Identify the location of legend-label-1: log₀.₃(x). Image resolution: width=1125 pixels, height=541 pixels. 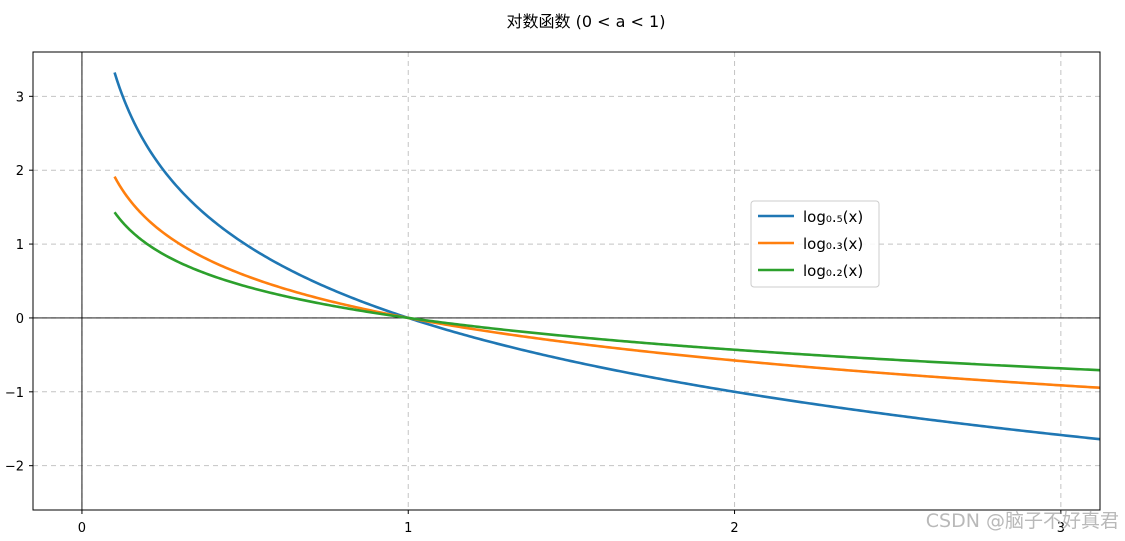
(833, 244).